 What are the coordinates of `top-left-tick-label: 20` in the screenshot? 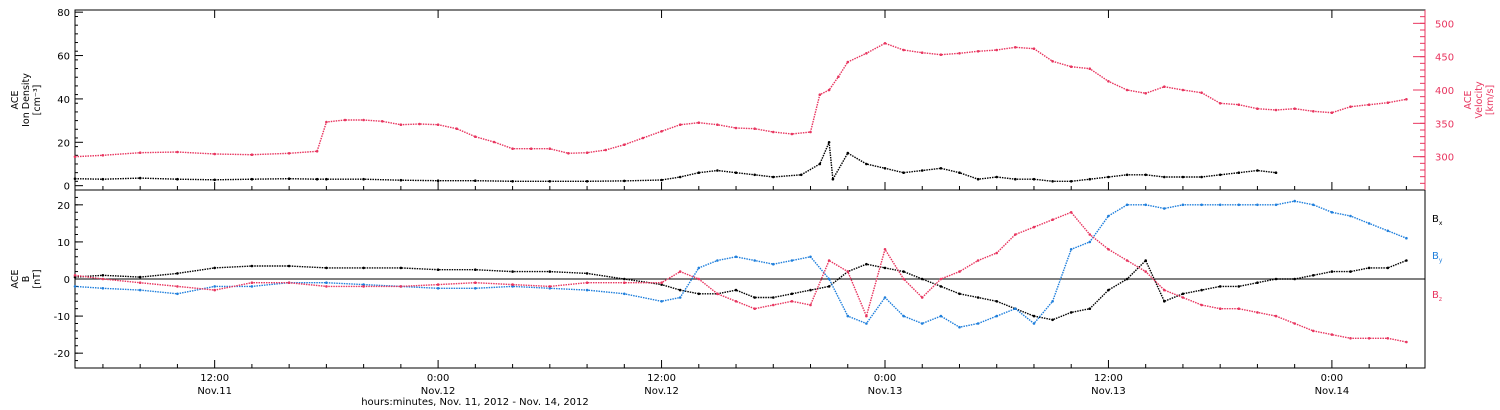 It's located at (63, 143).